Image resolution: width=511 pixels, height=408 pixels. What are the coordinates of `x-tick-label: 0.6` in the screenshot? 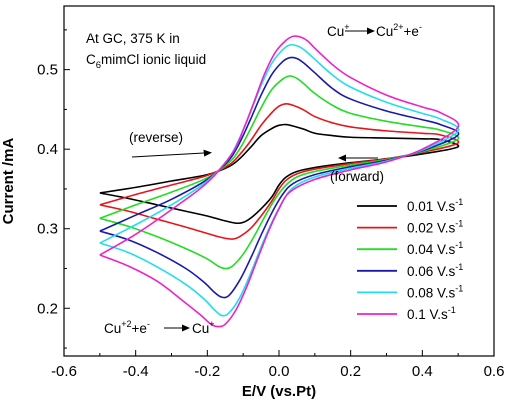 It's located at (494, 371).